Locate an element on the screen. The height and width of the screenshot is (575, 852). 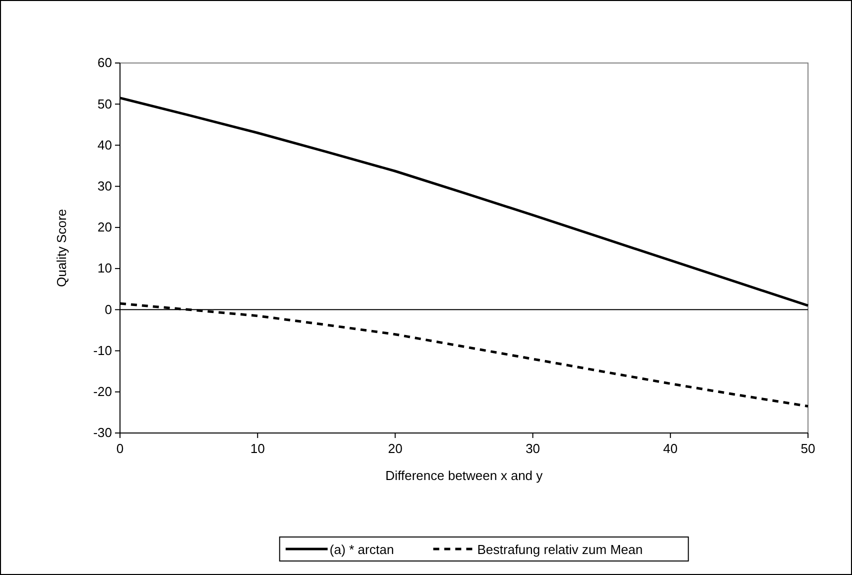
x-tick-label: 30 is located at coordinates (533, 448).